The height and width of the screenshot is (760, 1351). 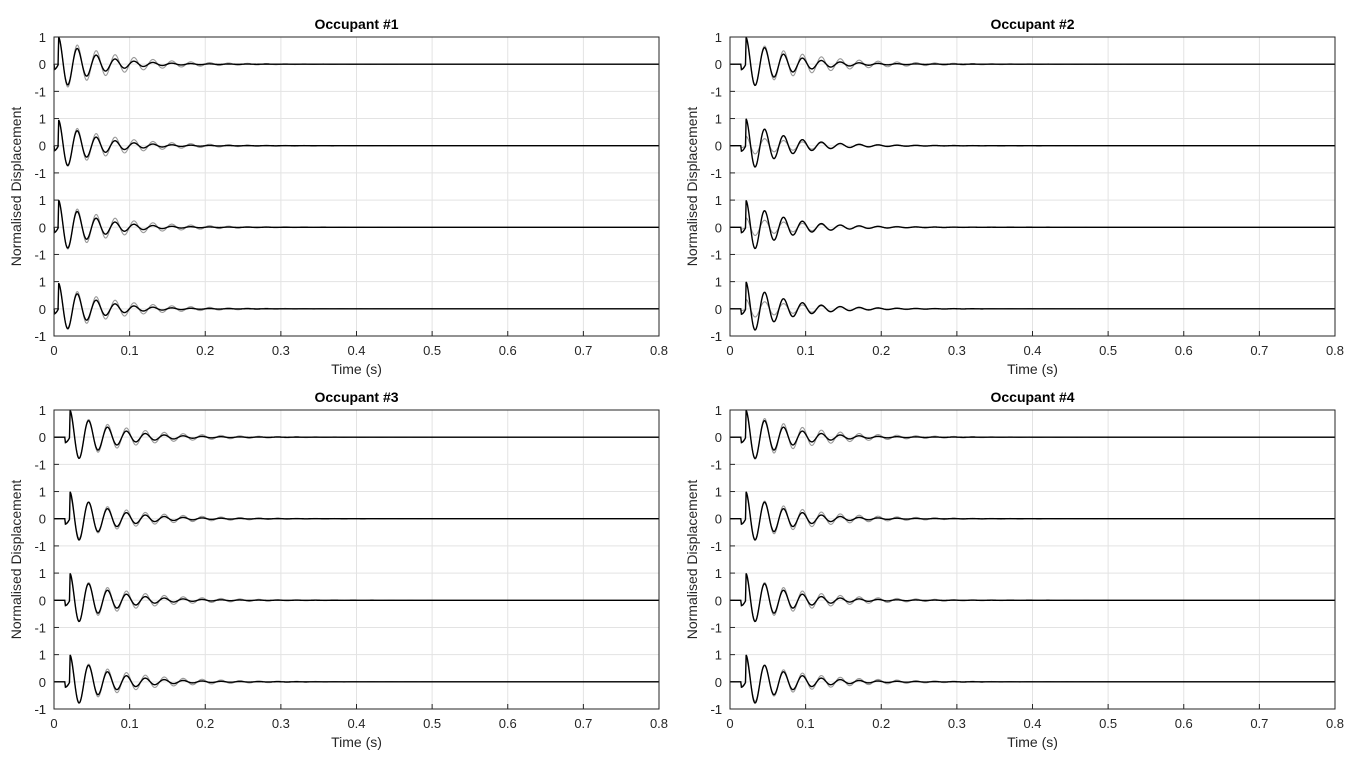 I want to click on chart-title: Occupant #2, so click(x=1032, y=24).